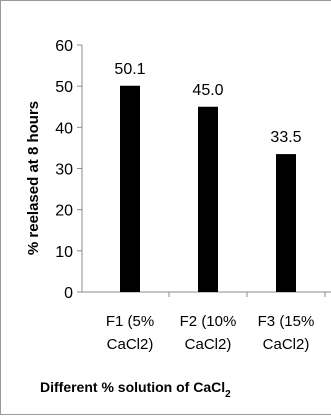 Image resolution: width=331 pixels, height=420 pixels. I want to click on y-tick-label: 30, so click(64, 170).